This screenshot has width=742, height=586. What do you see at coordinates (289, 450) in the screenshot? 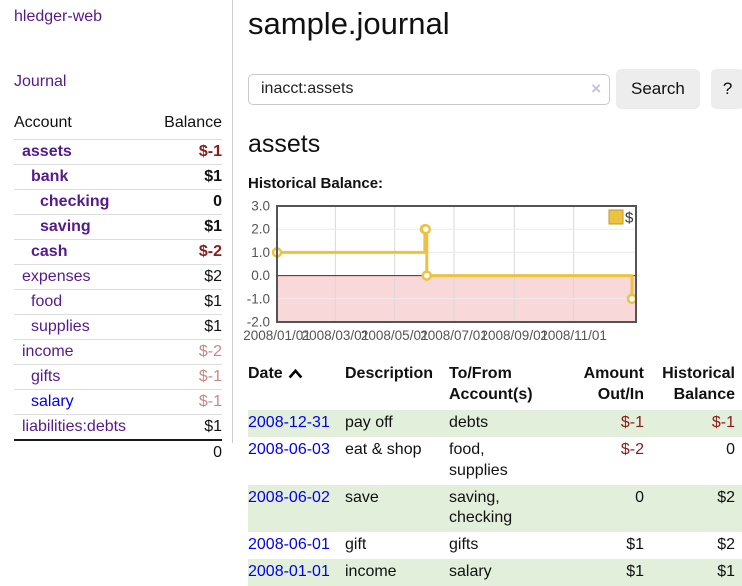
I see `transaction-date-link: 2008-06-03` at bounding box center [289, 450].